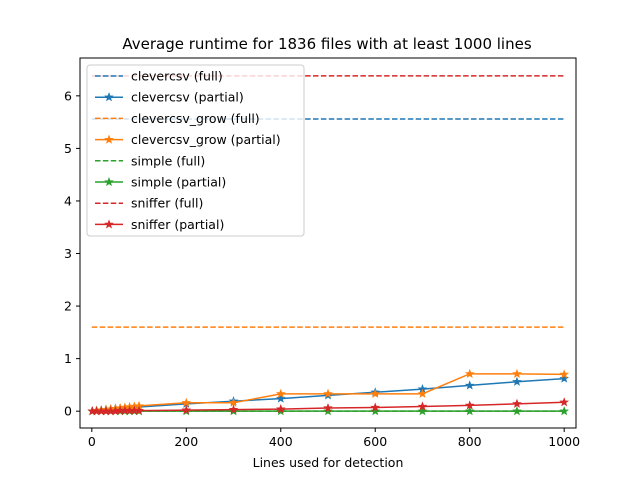 This screenshot has height=480, width=640. Describe the element at coordinates (178, 182) in the screenshot. I see `legend-label: simple (partial)` at that location.